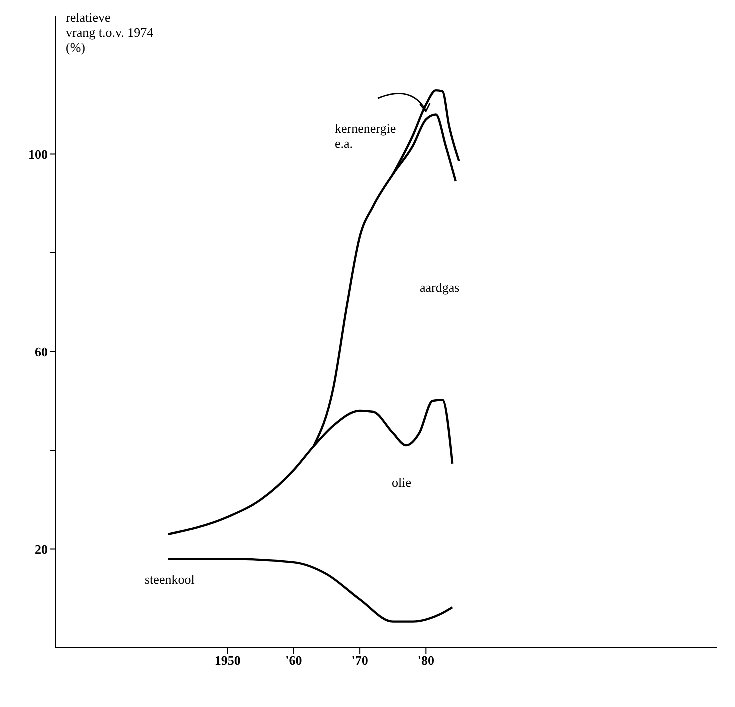 The height and width of the screenshot is (707, 735). I want to click on annotation: aardgas, so click(440, 287).